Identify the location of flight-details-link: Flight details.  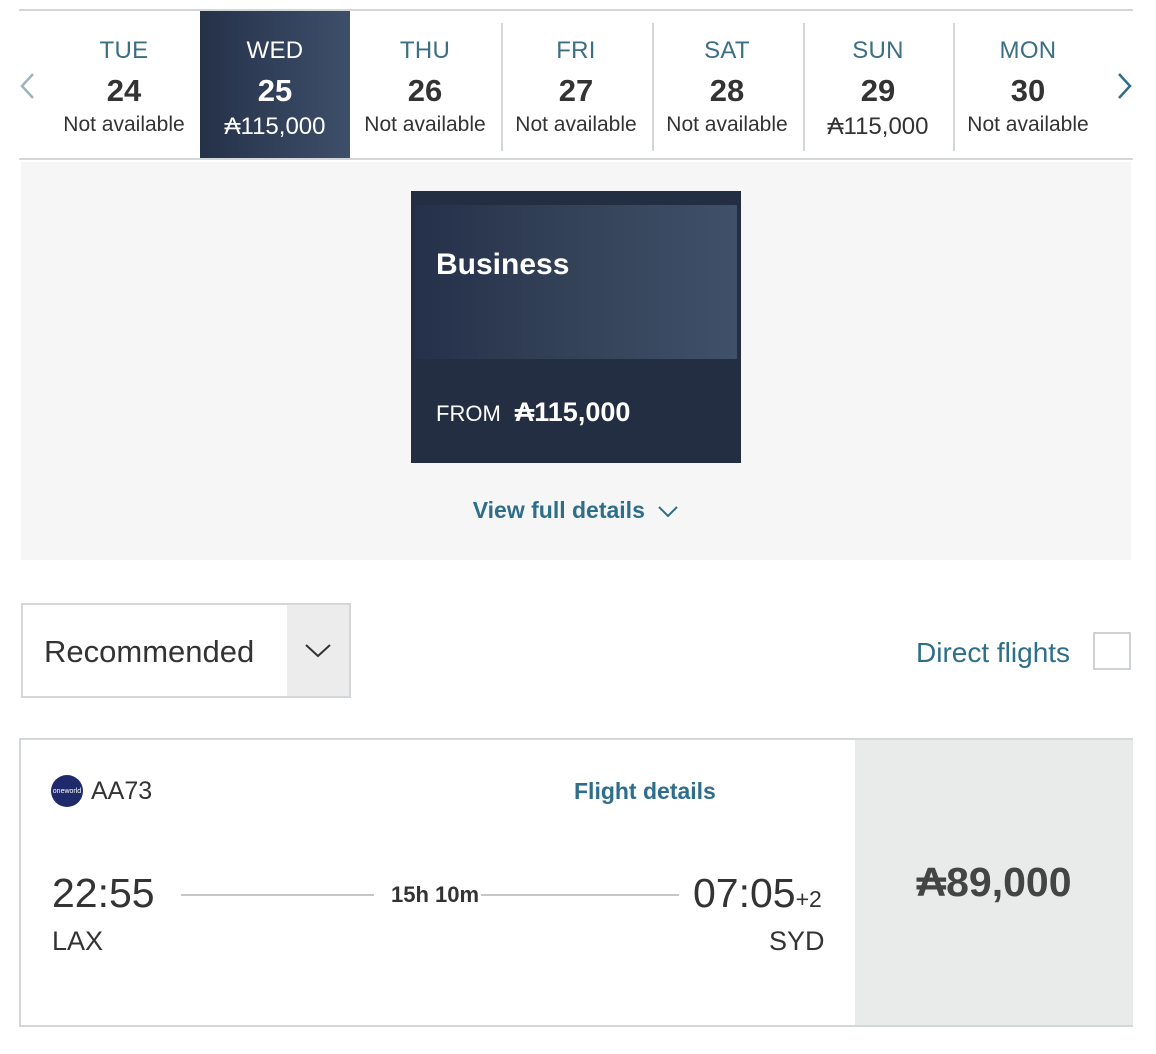
(645, 791).